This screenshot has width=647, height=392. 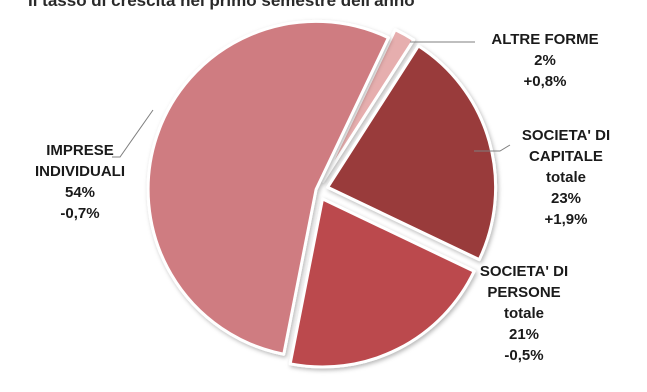 I want to click on slice-label-line: 2%, so click(x=545, y=60).